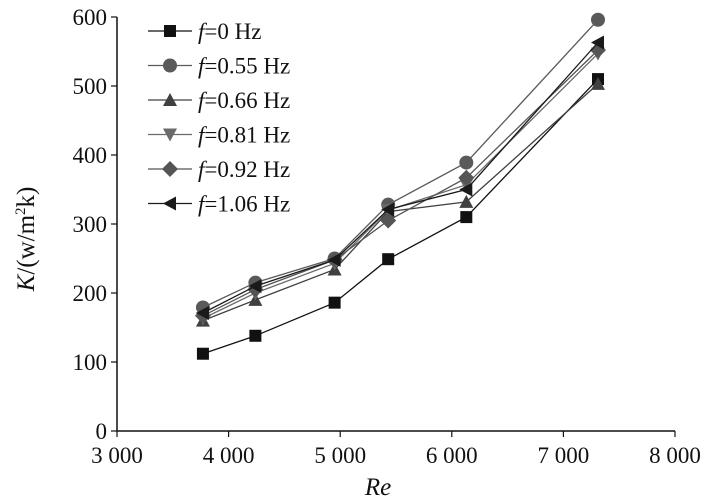 The height and width of the screenshot is (502, 709). Describe the element at coordinates (244, 169) in the screenshot. I see `legend-label: f=0.92 Hz` at that location.